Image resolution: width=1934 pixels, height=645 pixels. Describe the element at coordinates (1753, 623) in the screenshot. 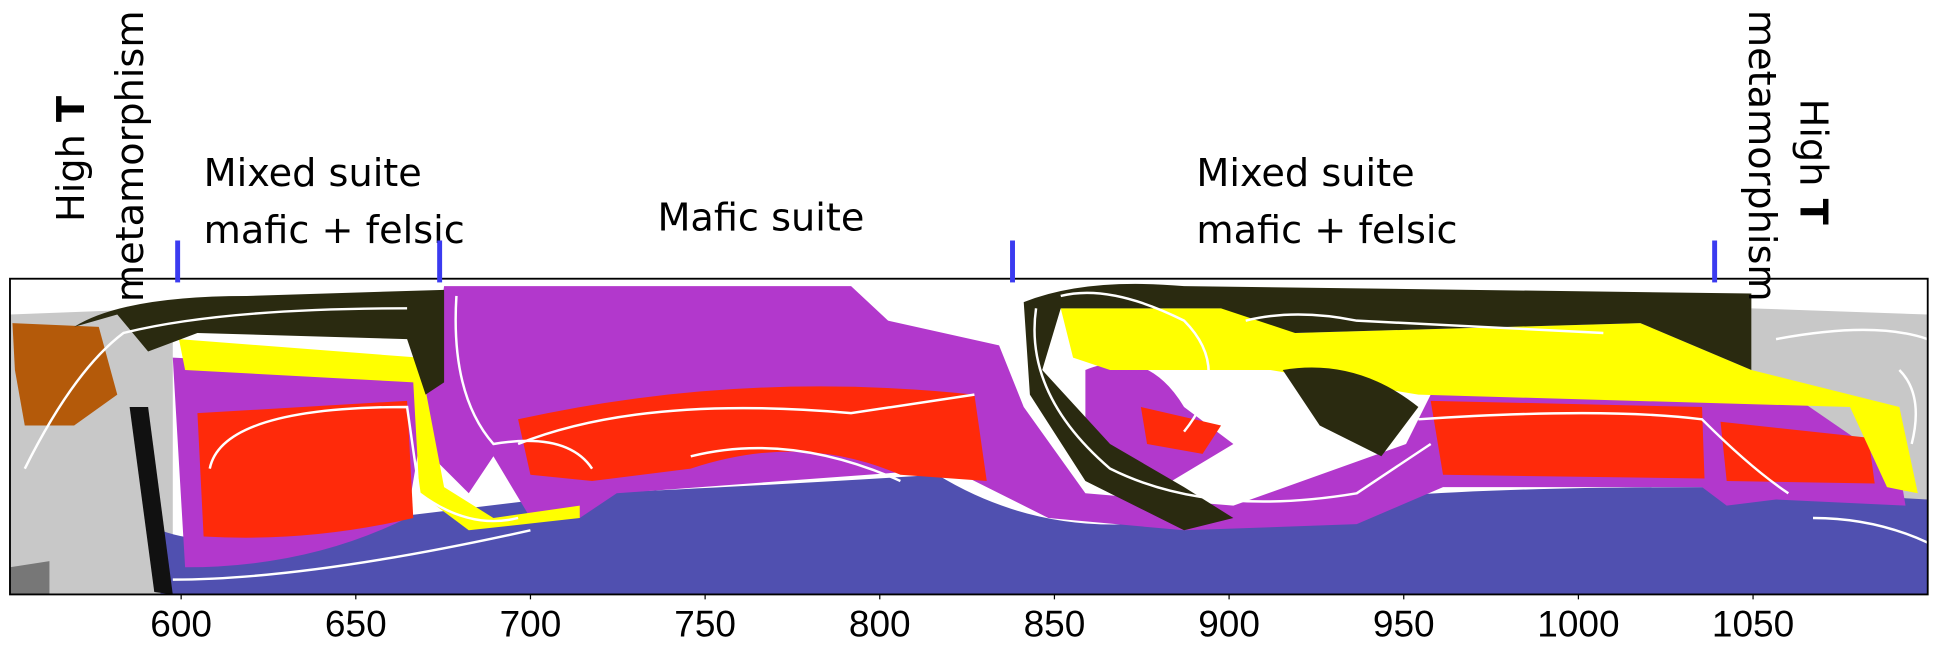

I see `x-tick-label: 1050` at that location.